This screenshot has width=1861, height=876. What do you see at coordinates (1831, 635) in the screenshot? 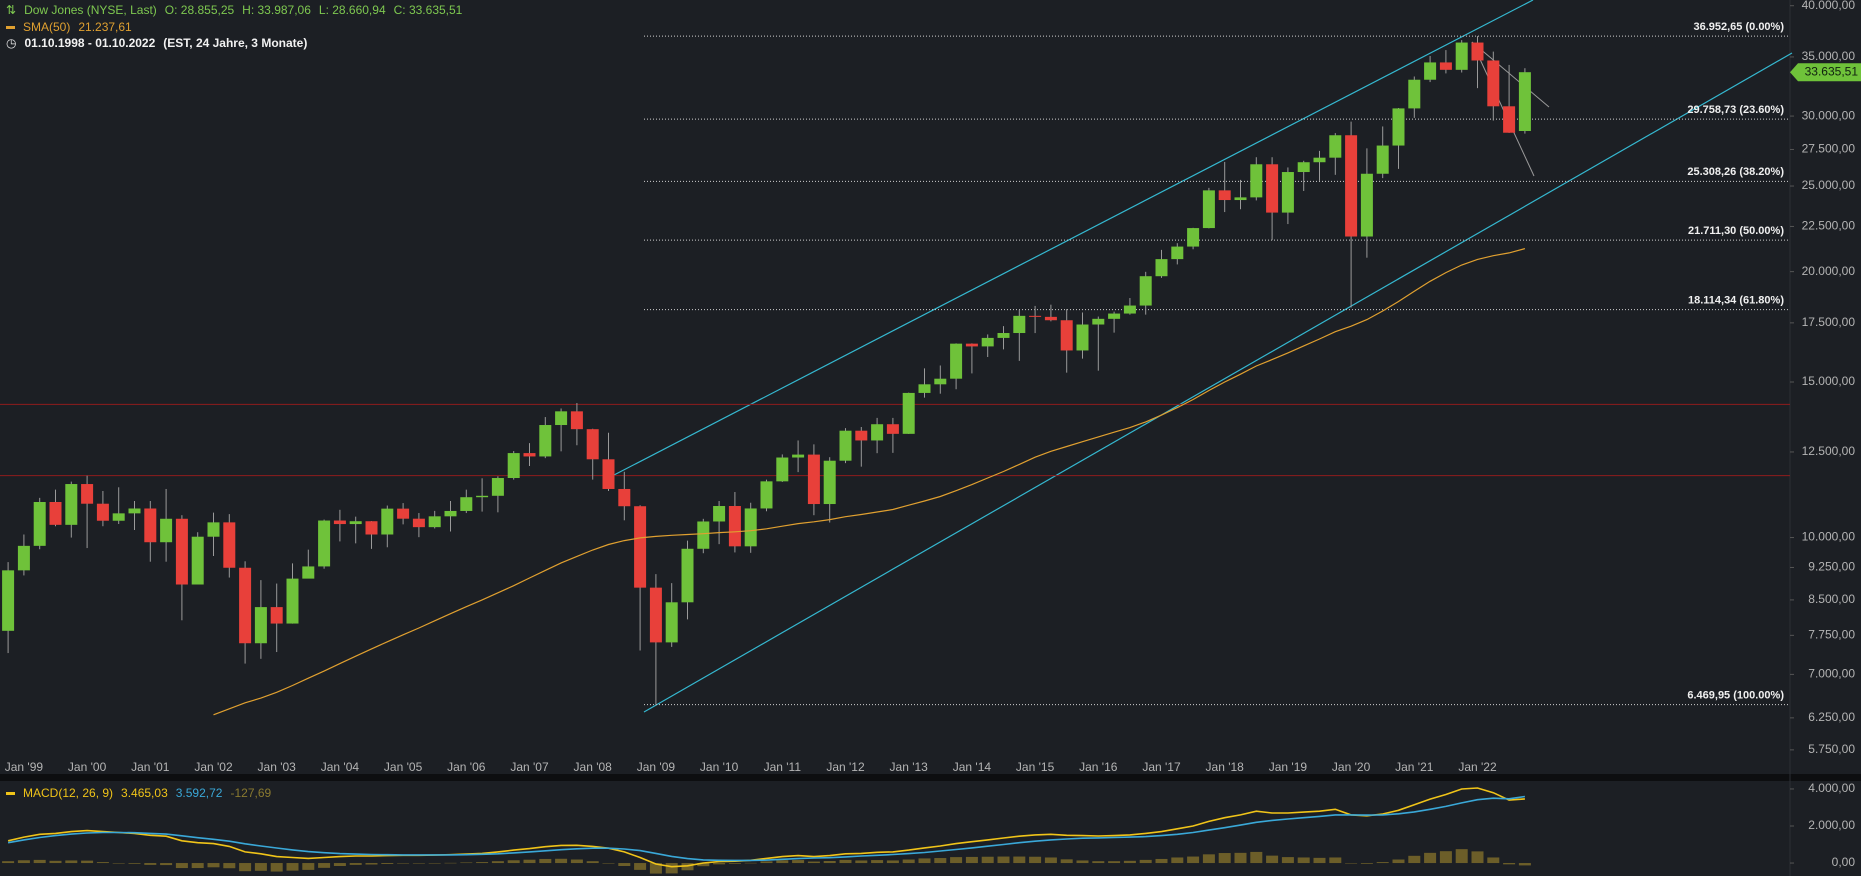
I see `y-tick-label: 7.750,00` at bounding box center [1831, 635].